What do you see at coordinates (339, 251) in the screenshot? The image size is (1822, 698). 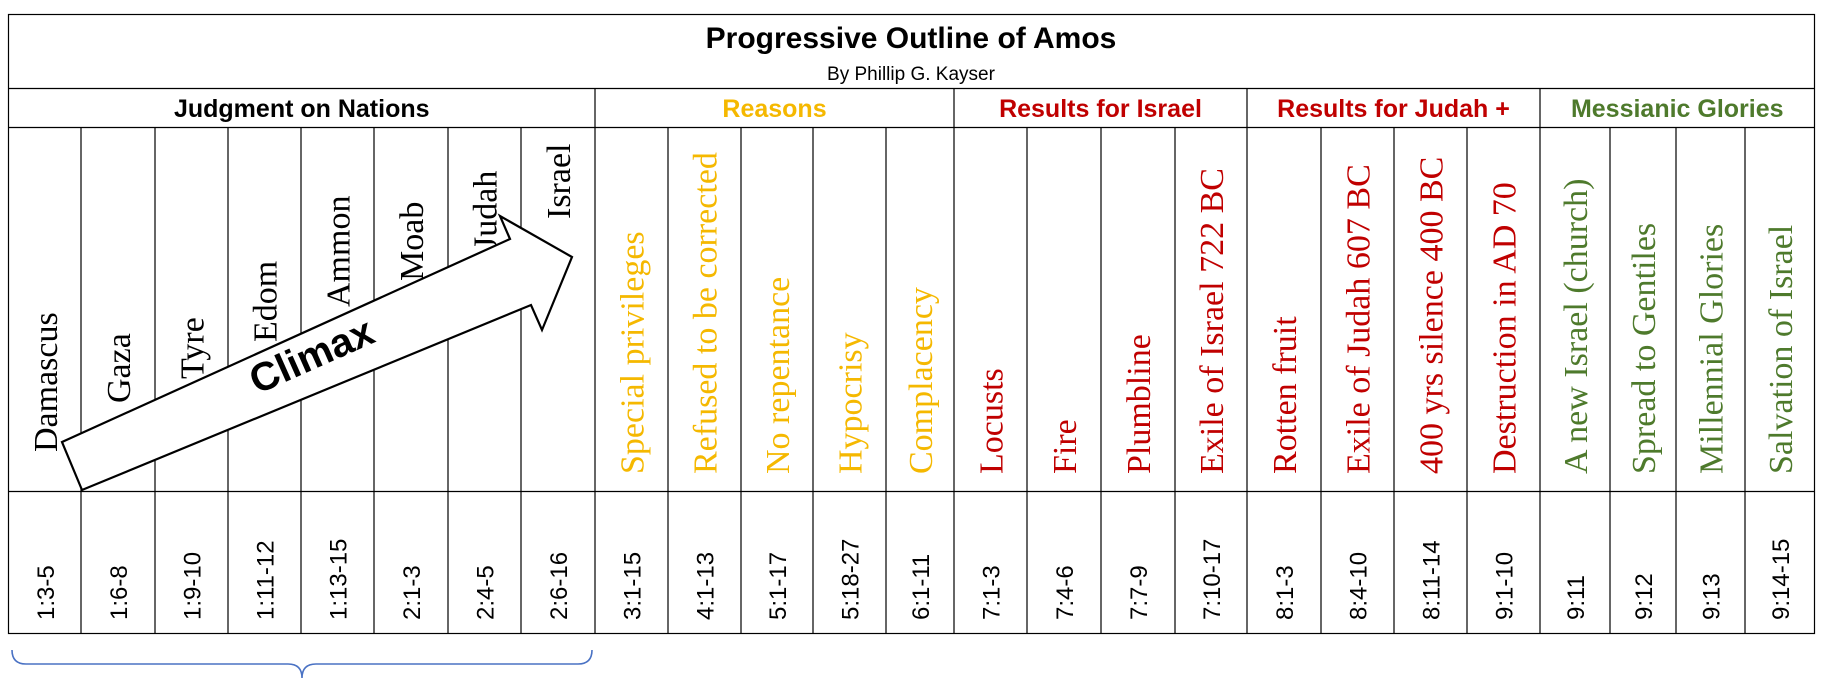 I see `topic-4: Ammon` at bounding box center [339, 251].